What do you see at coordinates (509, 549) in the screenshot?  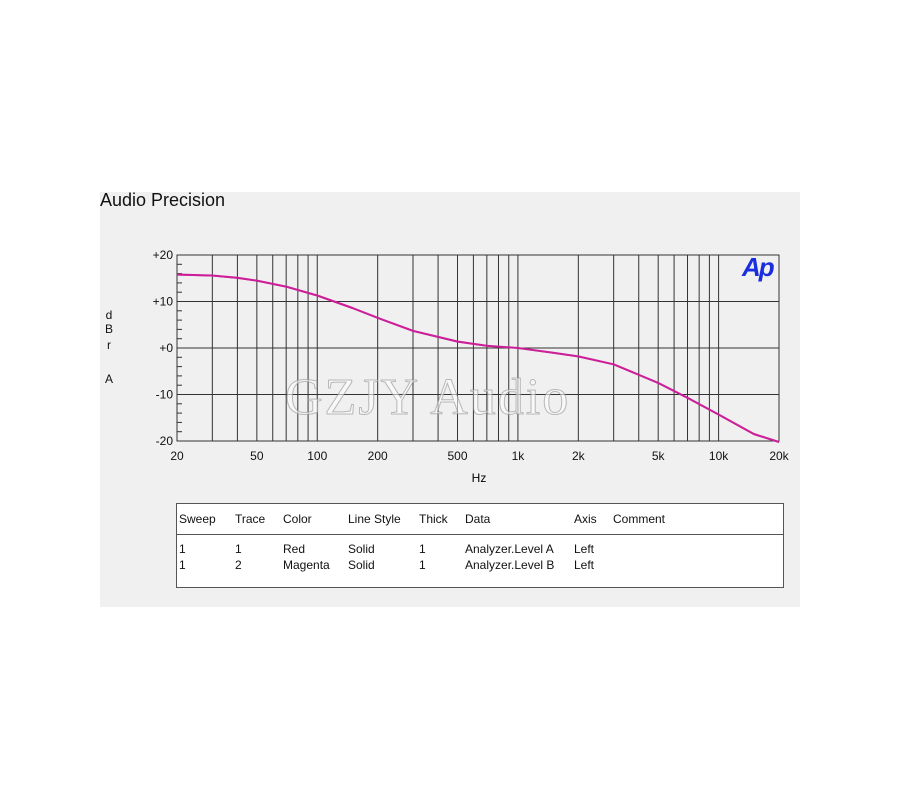 I see `legend-cell: Analyzer.Level A` at bounding box center [509, 549].